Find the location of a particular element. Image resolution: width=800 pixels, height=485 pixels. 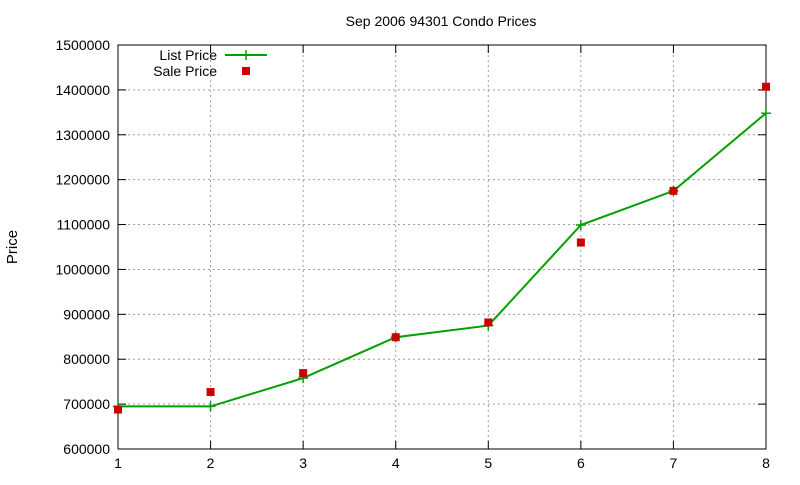

y-tick-label: 900000 is located at coordinates (86, 314).